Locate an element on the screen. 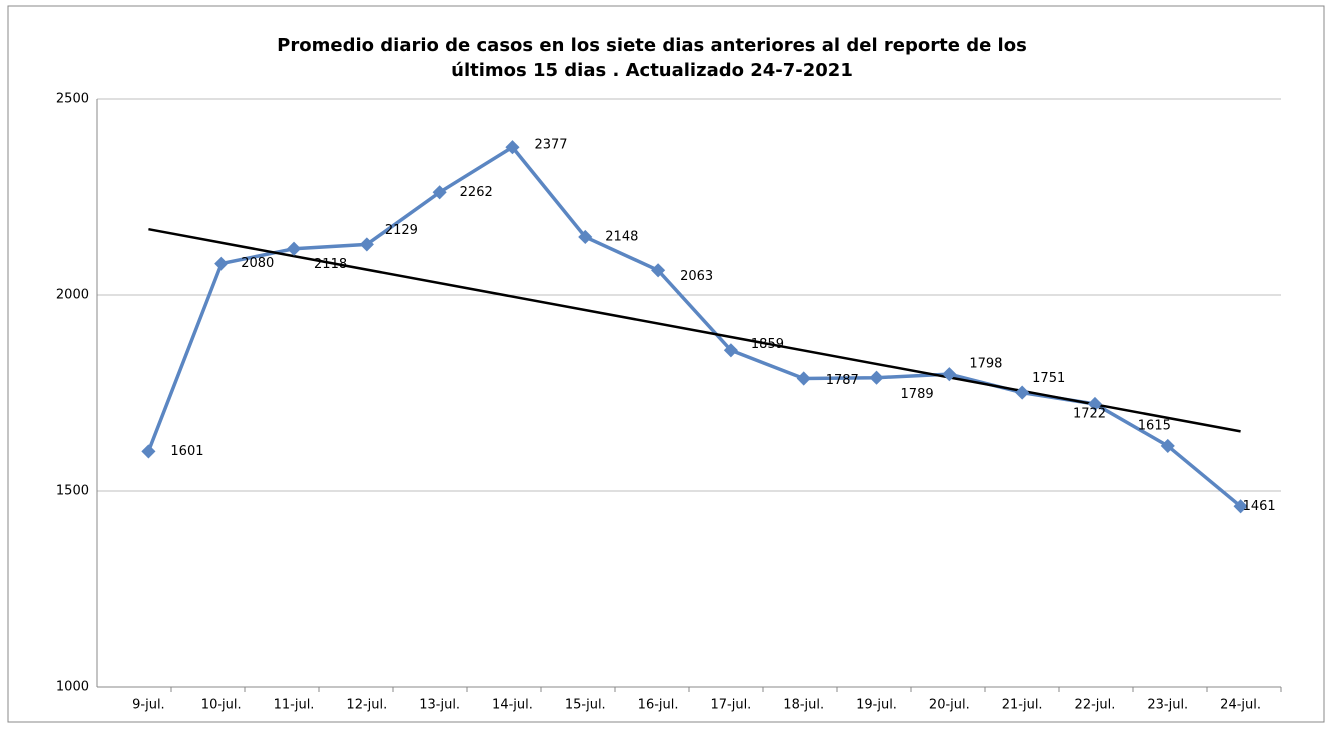 This screenshot has height=731, width=1331. chart-title: últimos 15 dias . Actualizado 24-7-2021 is located at coordinates (652, 70).